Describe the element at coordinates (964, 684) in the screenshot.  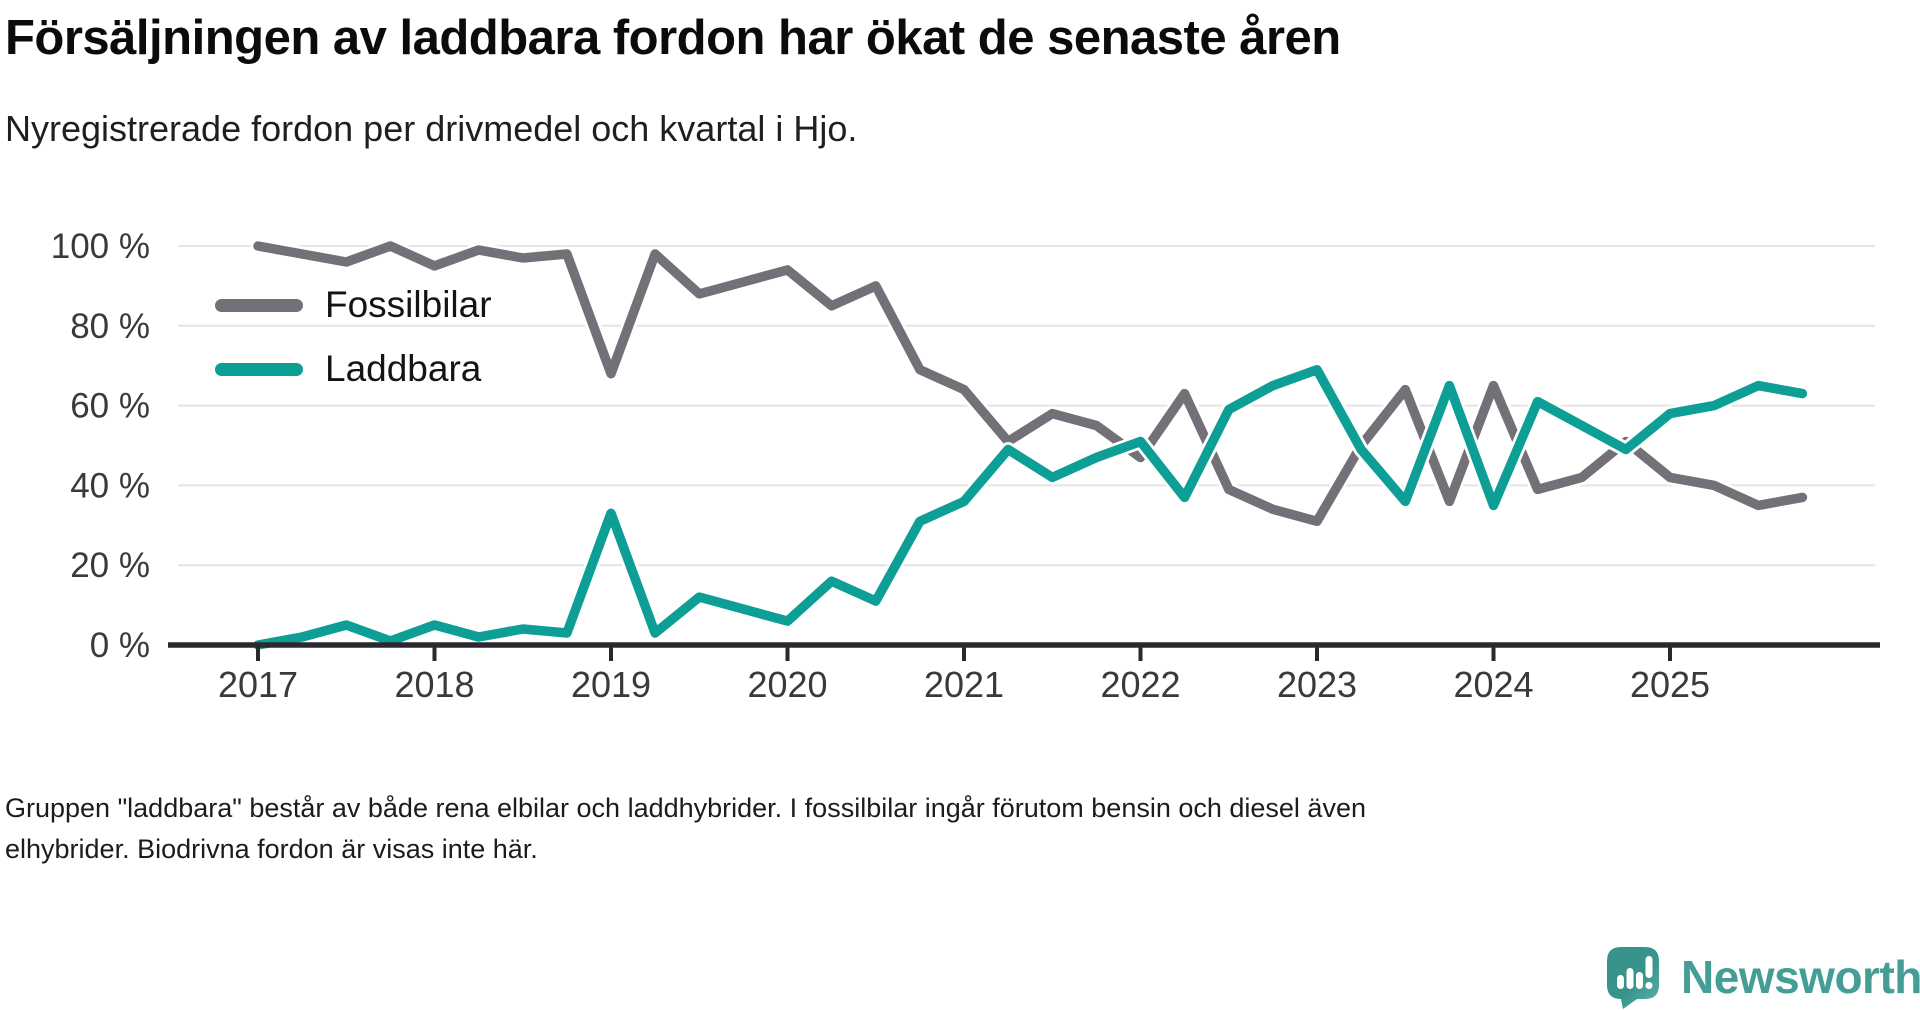
I see `x-tick-label: 2021` at that location.